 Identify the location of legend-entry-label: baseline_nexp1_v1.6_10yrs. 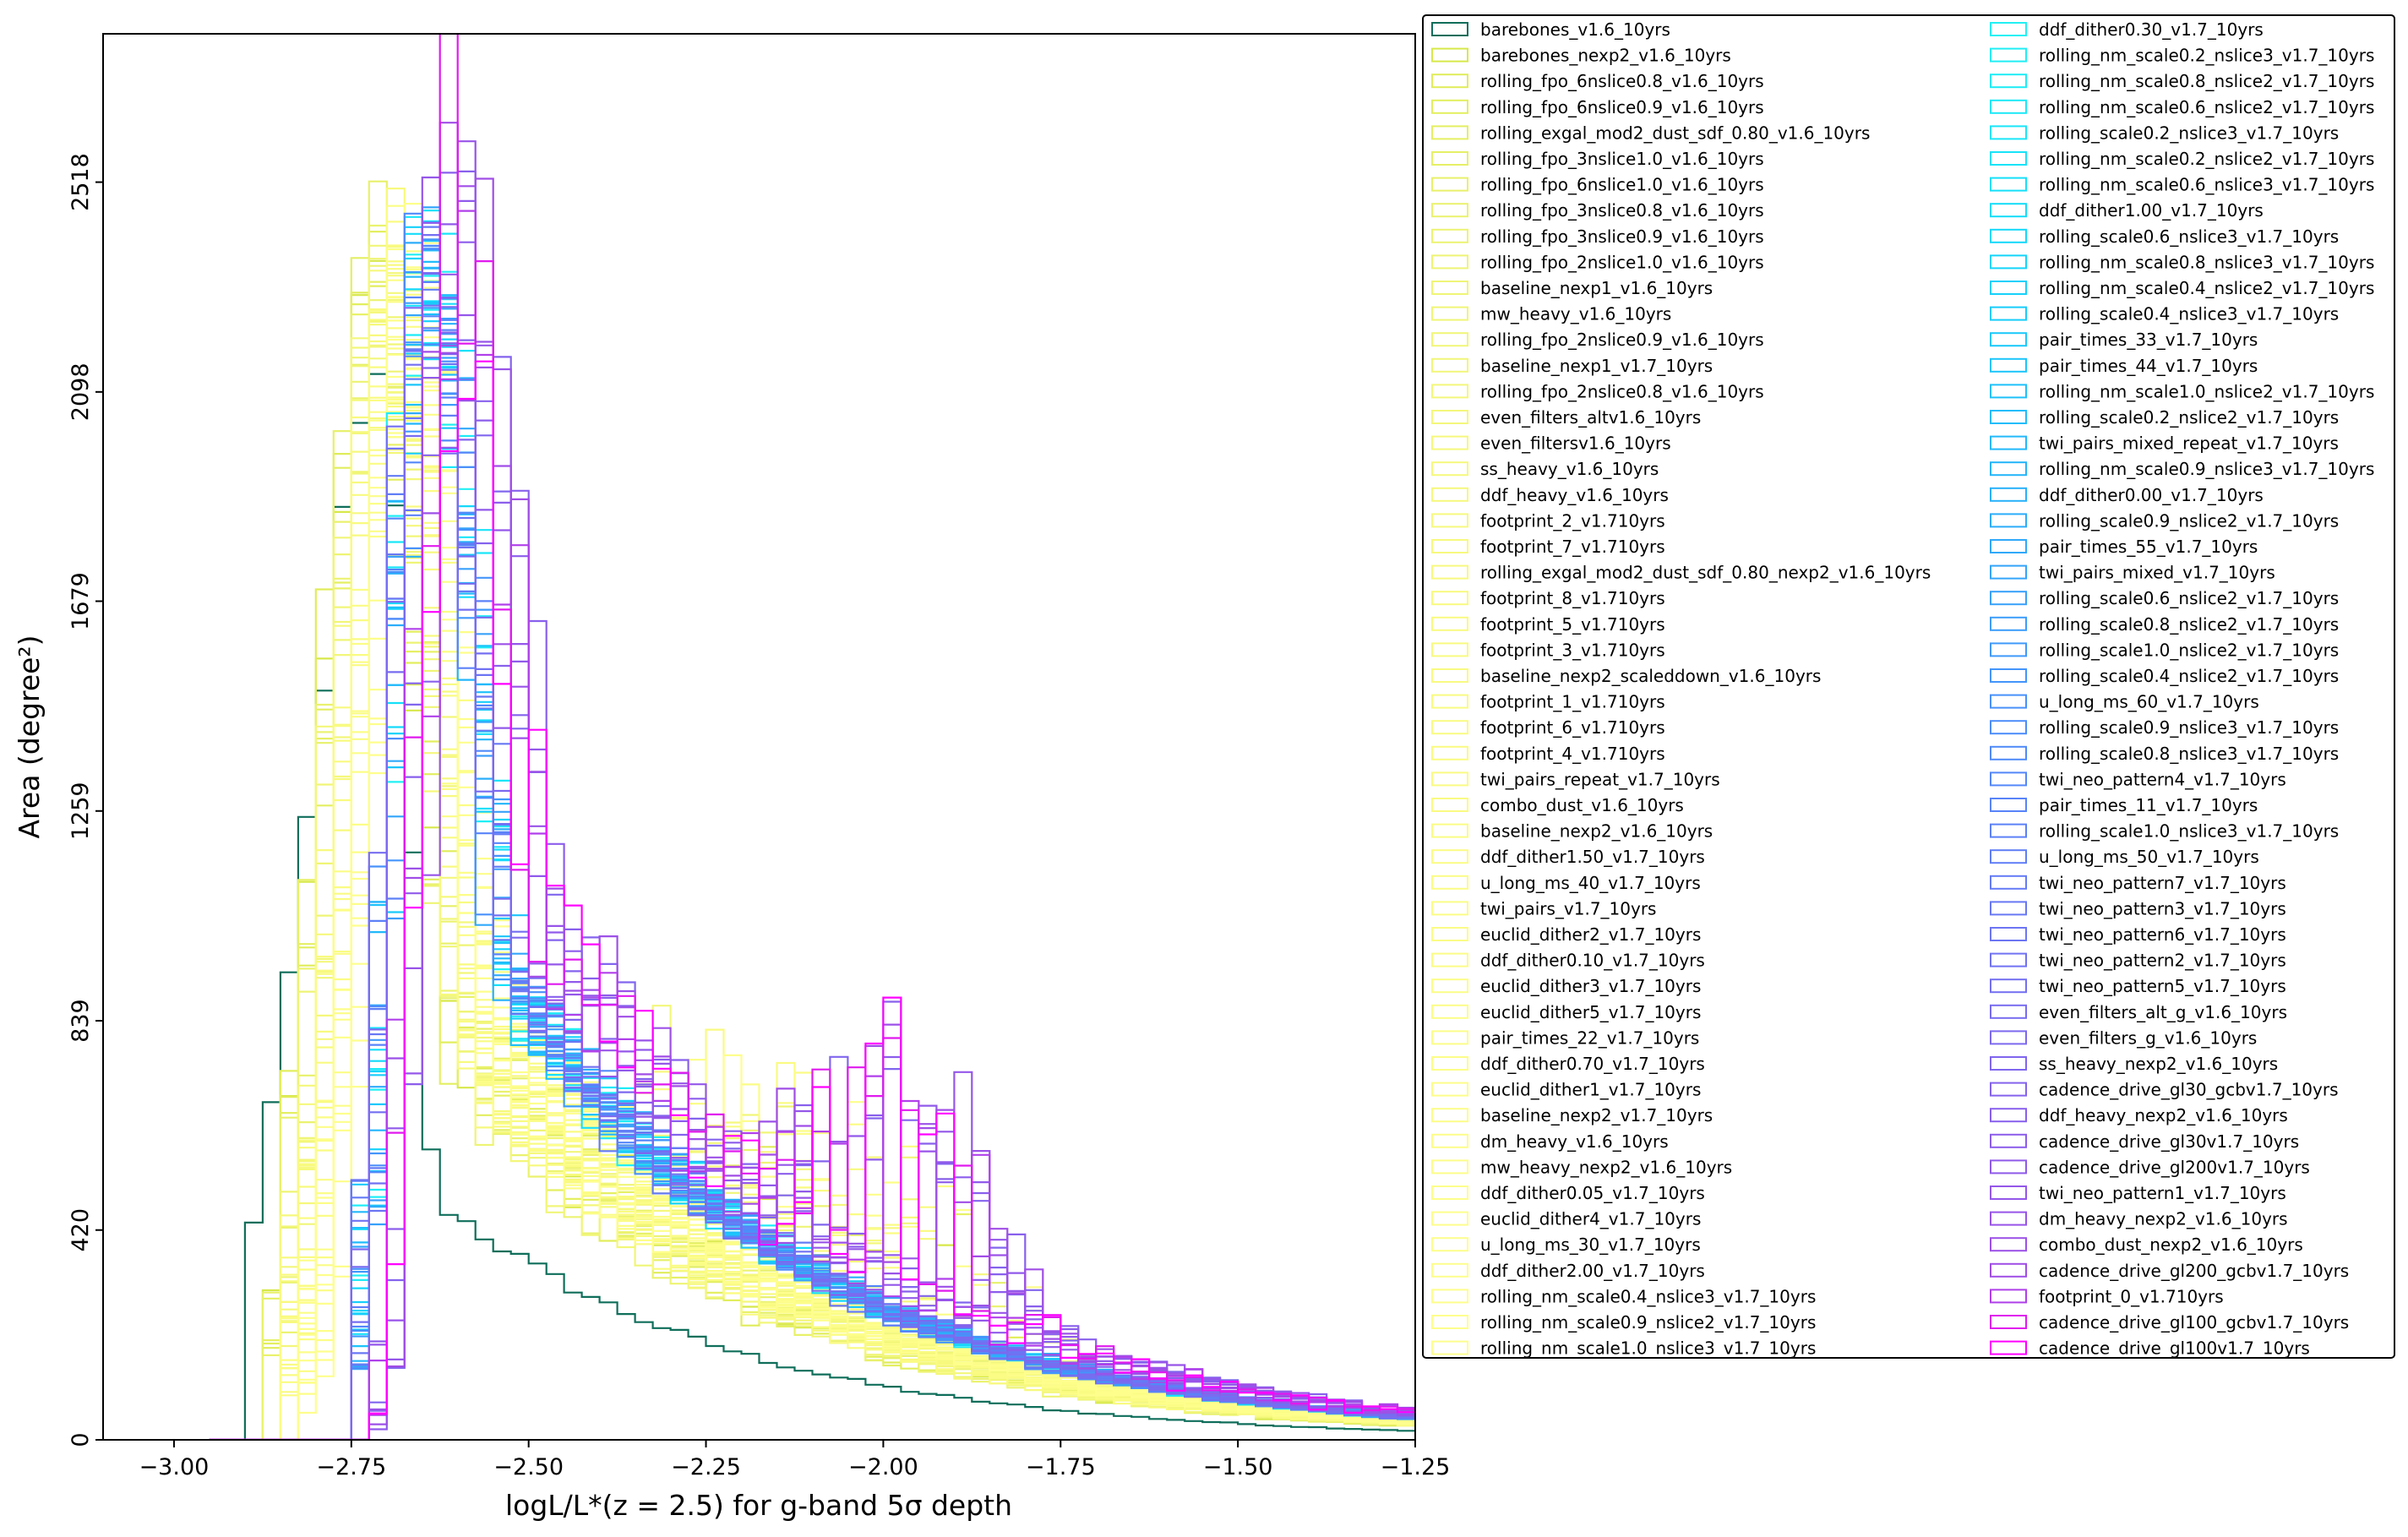
(1596, 288).